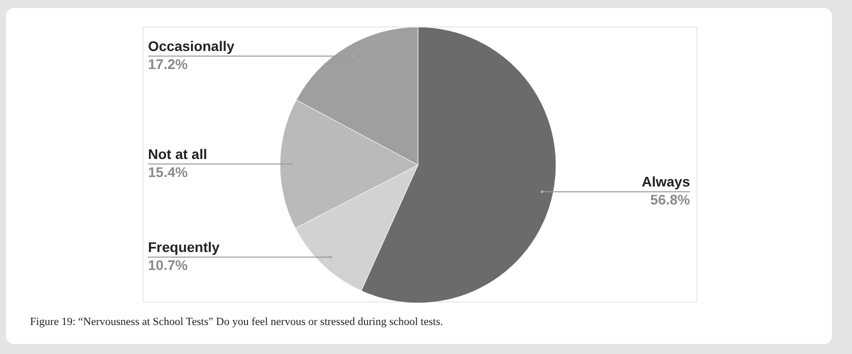 This screenshot has height=354, width=852. Describe the element at coordinates (168, 265) in the screenshot. I see `data-label: 10.7%` at that location.